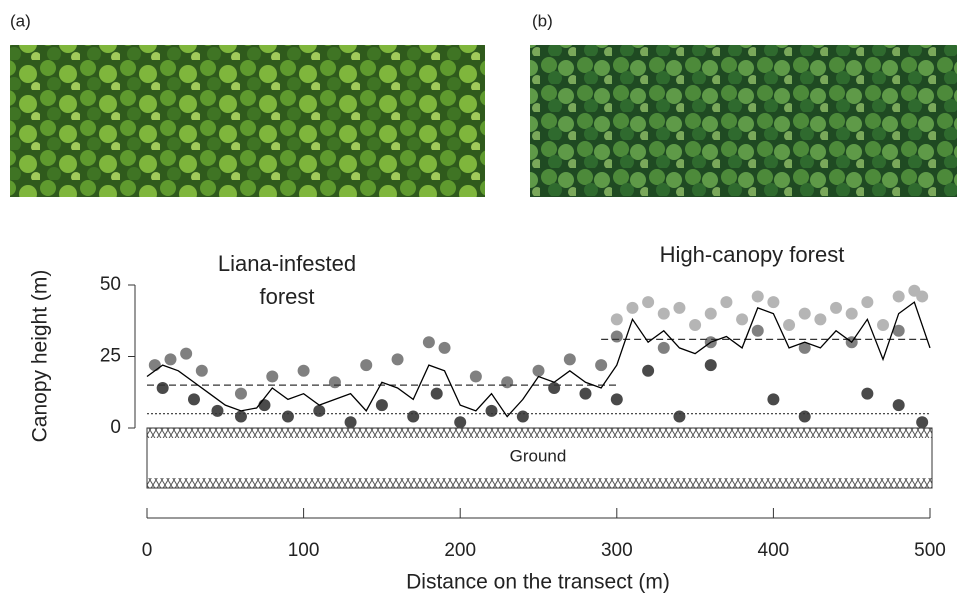  Describe the element at coordinates (752, 254) in the screenshot. I see `annotation: High-canopy forest` at that location.